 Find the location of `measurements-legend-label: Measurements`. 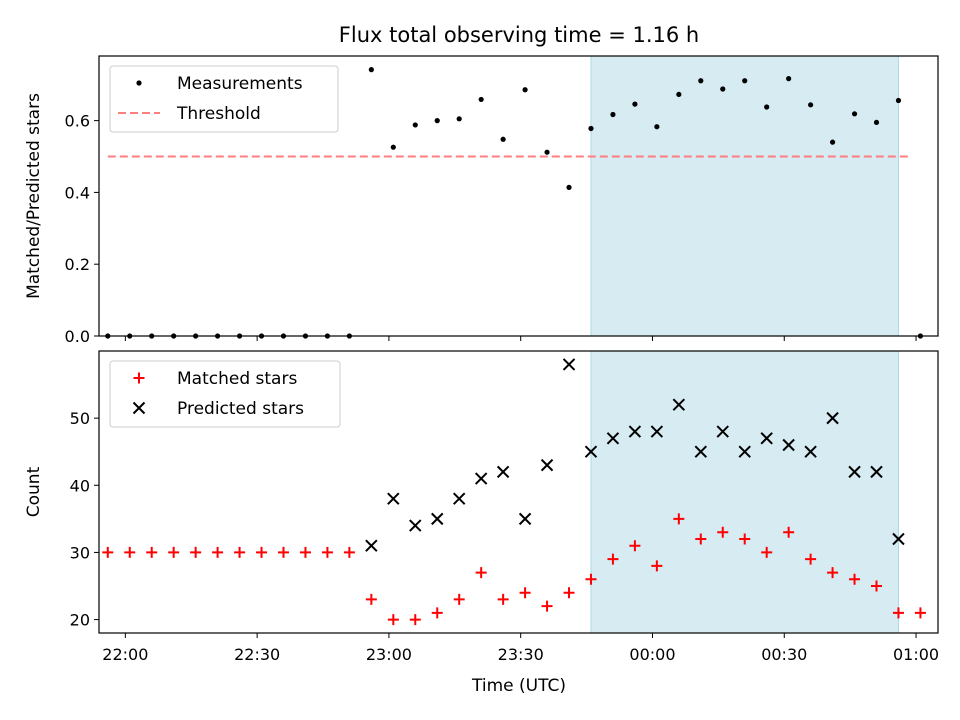

measurements-legend-label: Measurements is located at coordinates (240, 84).